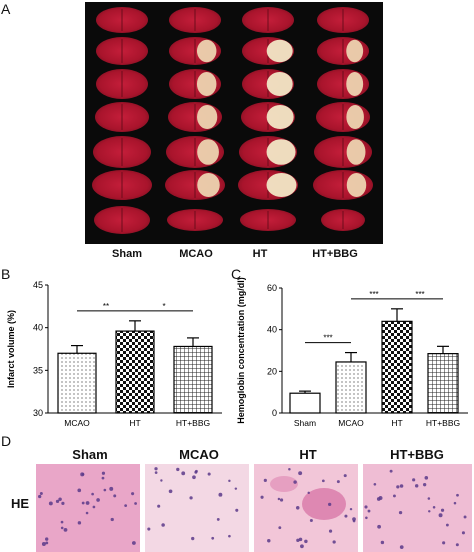 The height and width of the screenshot is (552, 474). What do you see at coordinates (199, 454) in the screenshot?
I see `panel-d-label-mcao: MCAO` at bounding box center [199, 454].